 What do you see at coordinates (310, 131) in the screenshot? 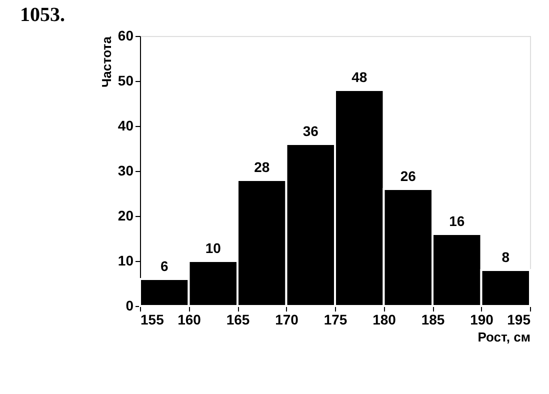
I see `data-label: 36` at bounding box center [310, 131].